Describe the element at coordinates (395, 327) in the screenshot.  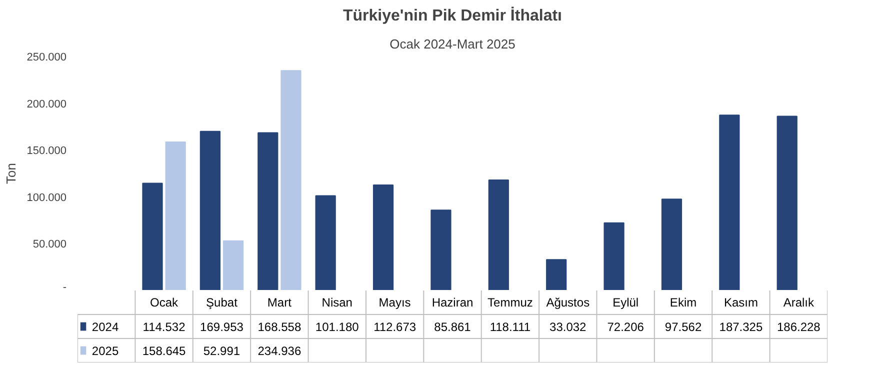
I see `data-label: 112.673` at that location.